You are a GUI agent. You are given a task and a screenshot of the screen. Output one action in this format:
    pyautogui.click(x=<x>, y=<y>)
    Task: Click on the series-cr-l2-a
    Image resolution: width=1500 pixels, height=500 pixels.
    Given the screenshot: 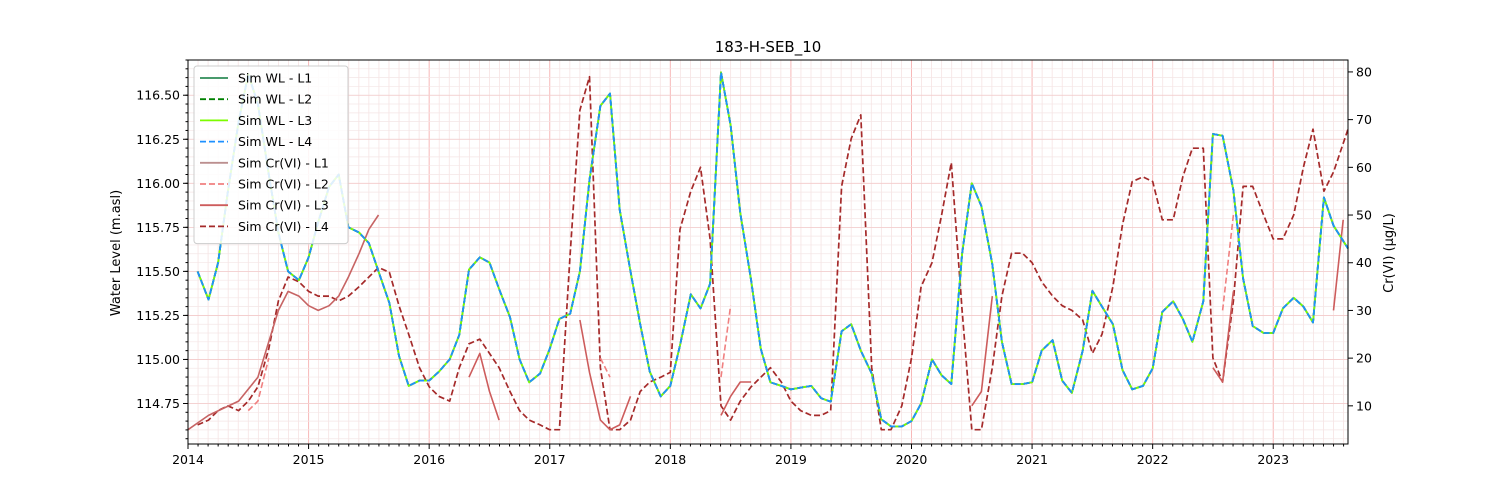 What is the action you would take?
    pyautogui.click(x=258, y=384)
    